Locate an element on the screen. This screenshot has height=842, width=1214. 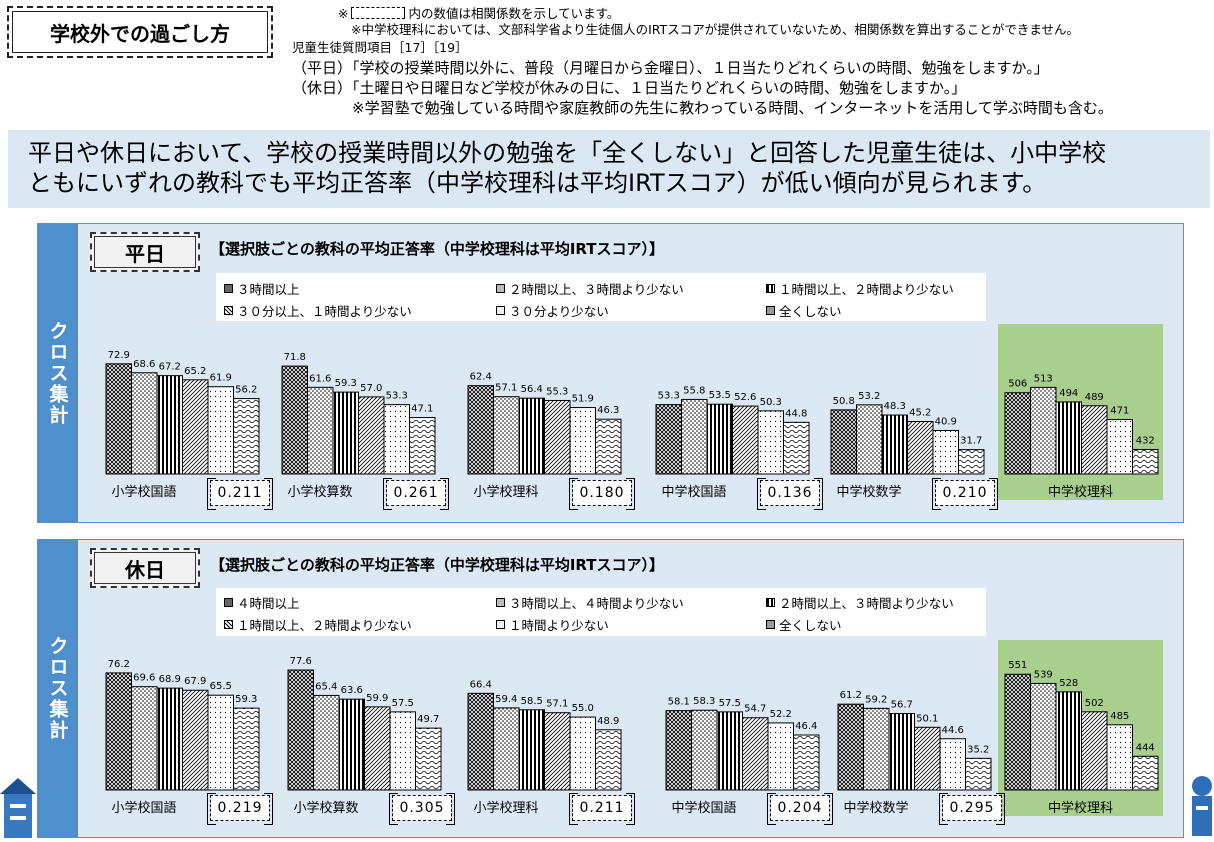
bar-value-label: 57.1 is located at coordinates (506, 388).